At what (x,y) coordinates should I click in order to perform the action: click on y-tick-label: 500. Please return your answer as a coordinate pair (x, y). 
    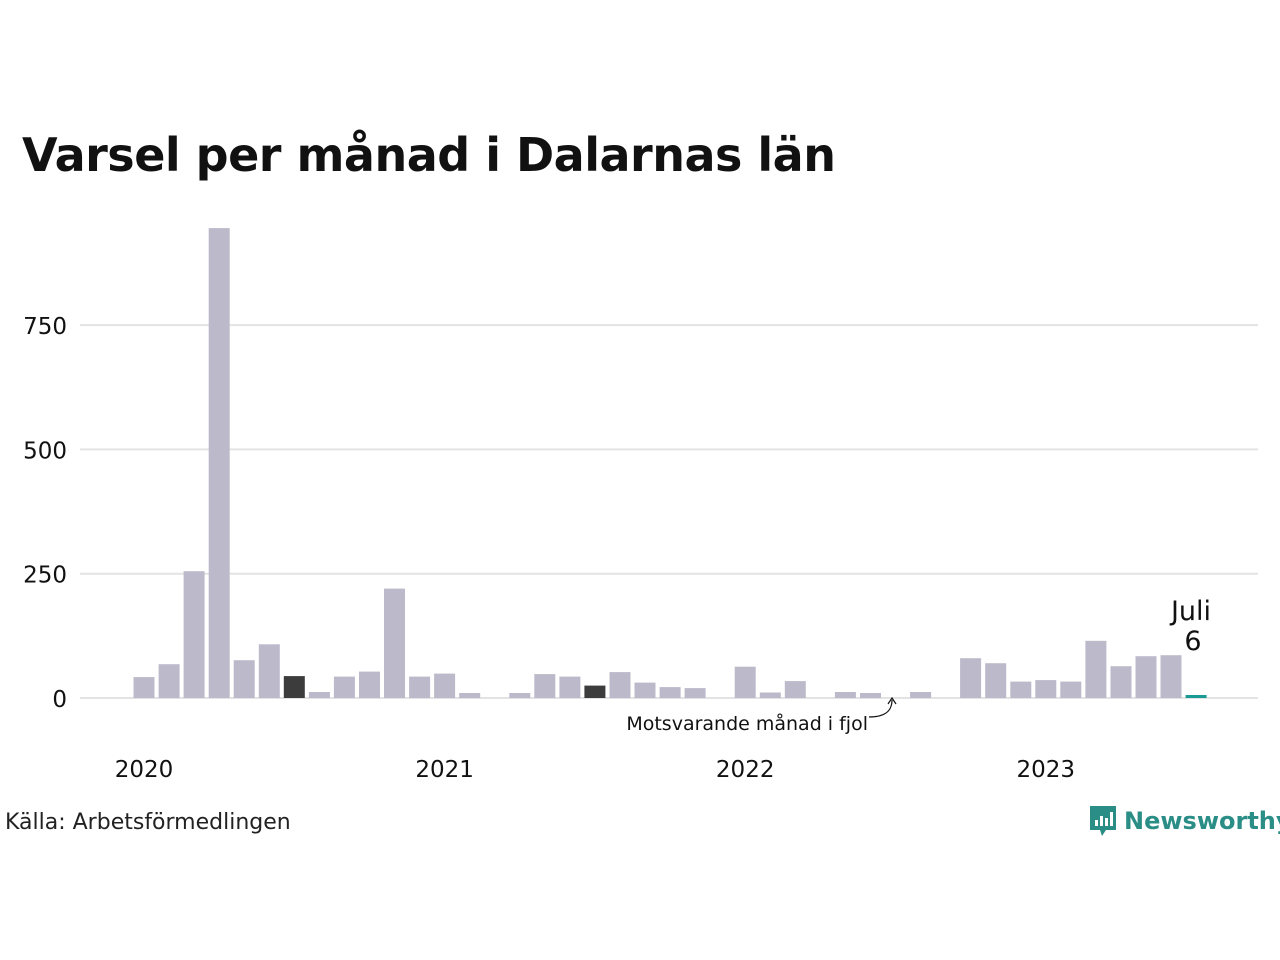
    Looking at the image, I should click on (45, 451).